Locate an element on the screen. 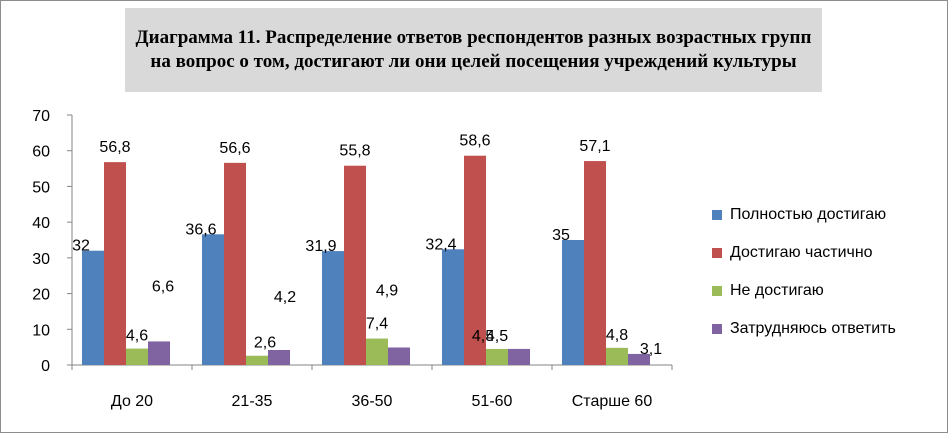 This screenshot has width=948, height=433. x-tick-label: Старше 60 is located at coordinates (612, 401).